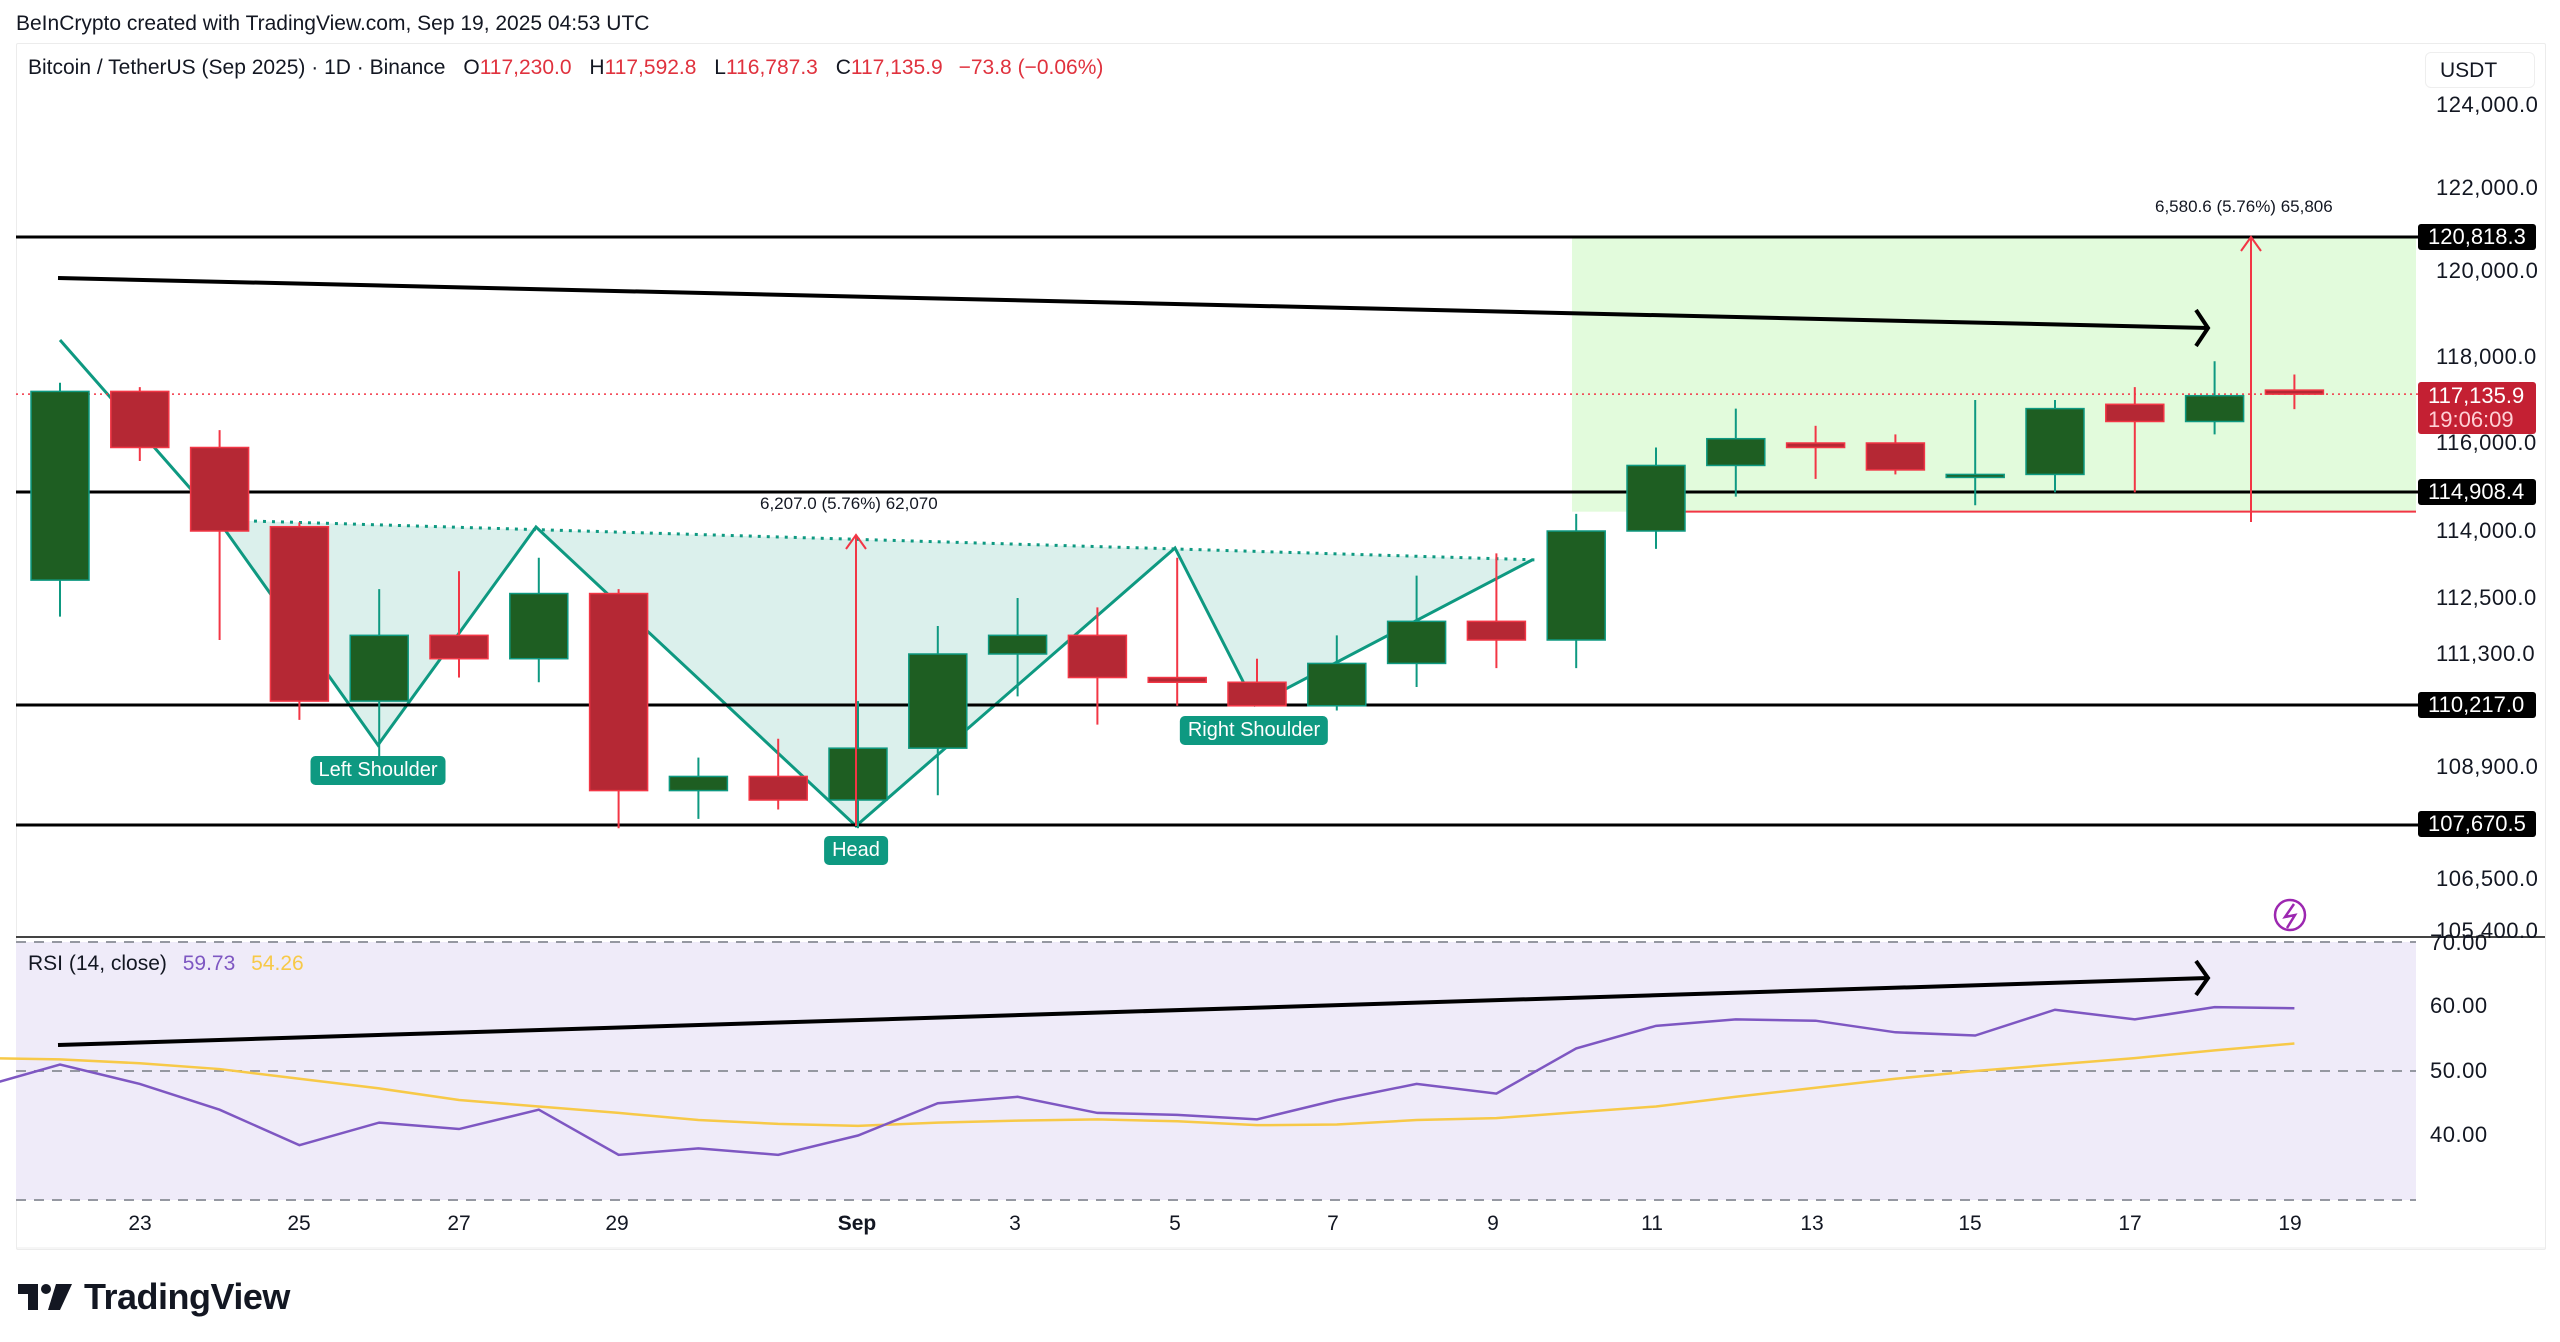 This screenshot has width=2560, height=1342. I want to click on pattern-height-measure: 6,207.0 (5.76%) 62,070, so click(849, 503).